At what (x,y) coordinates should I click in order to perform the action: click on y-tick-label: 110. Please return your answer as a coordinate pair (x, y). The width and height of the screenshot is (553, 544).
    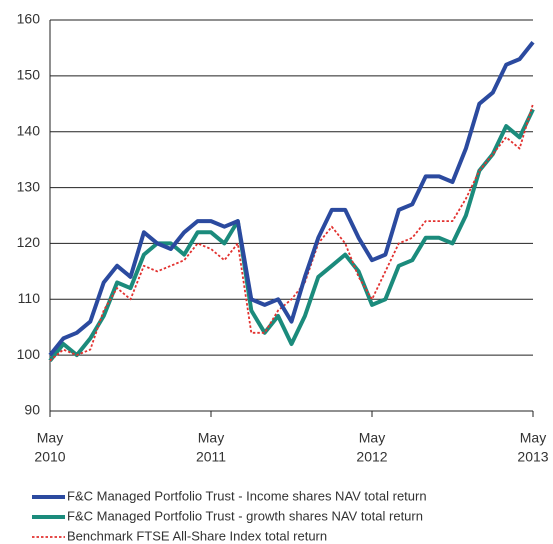
    Looking at the image, I should click on (29, 298).